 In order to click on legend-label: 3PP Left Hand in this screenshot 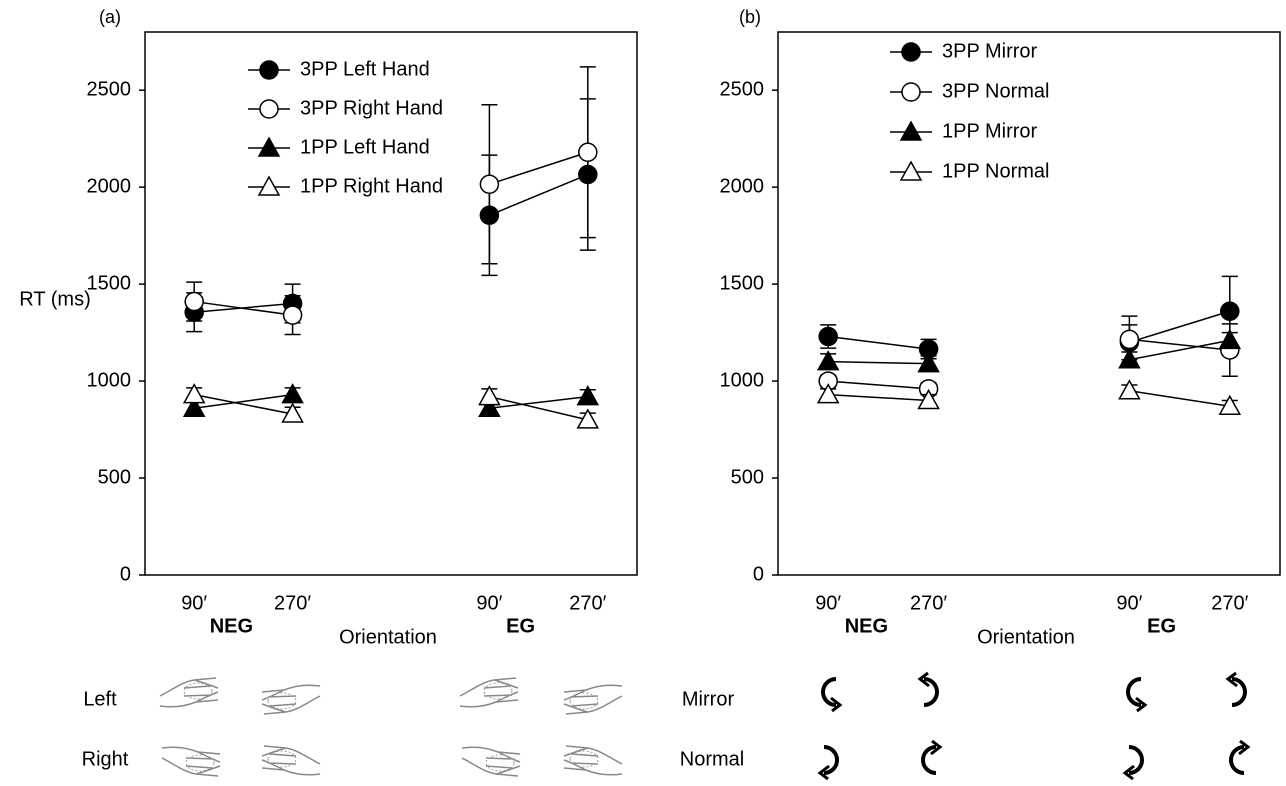, I will do `click(365, 69)`.